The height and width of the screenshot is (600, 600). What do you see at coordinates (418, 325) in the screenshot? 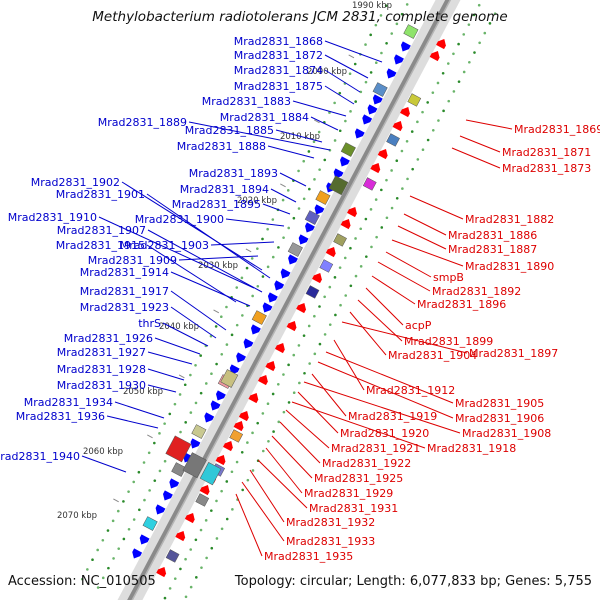
I see `gene-label-reverse: acpP` at bounding box center [418, 325].